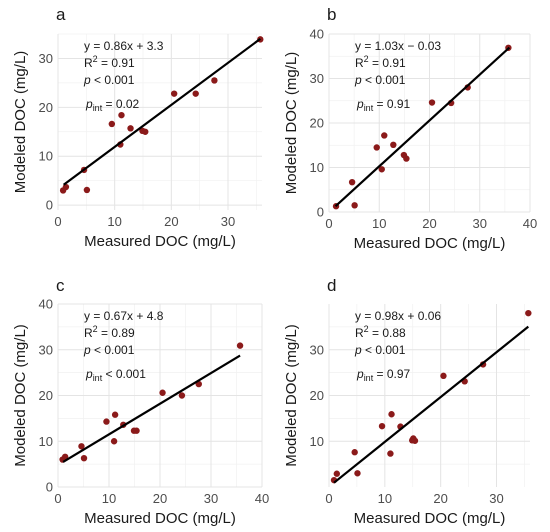 This screenshot has height=532, width=550. What do you see at coordinates (61, 14) in the screenshot?
I see `panel-label: a` at bounding box center [61, 14].